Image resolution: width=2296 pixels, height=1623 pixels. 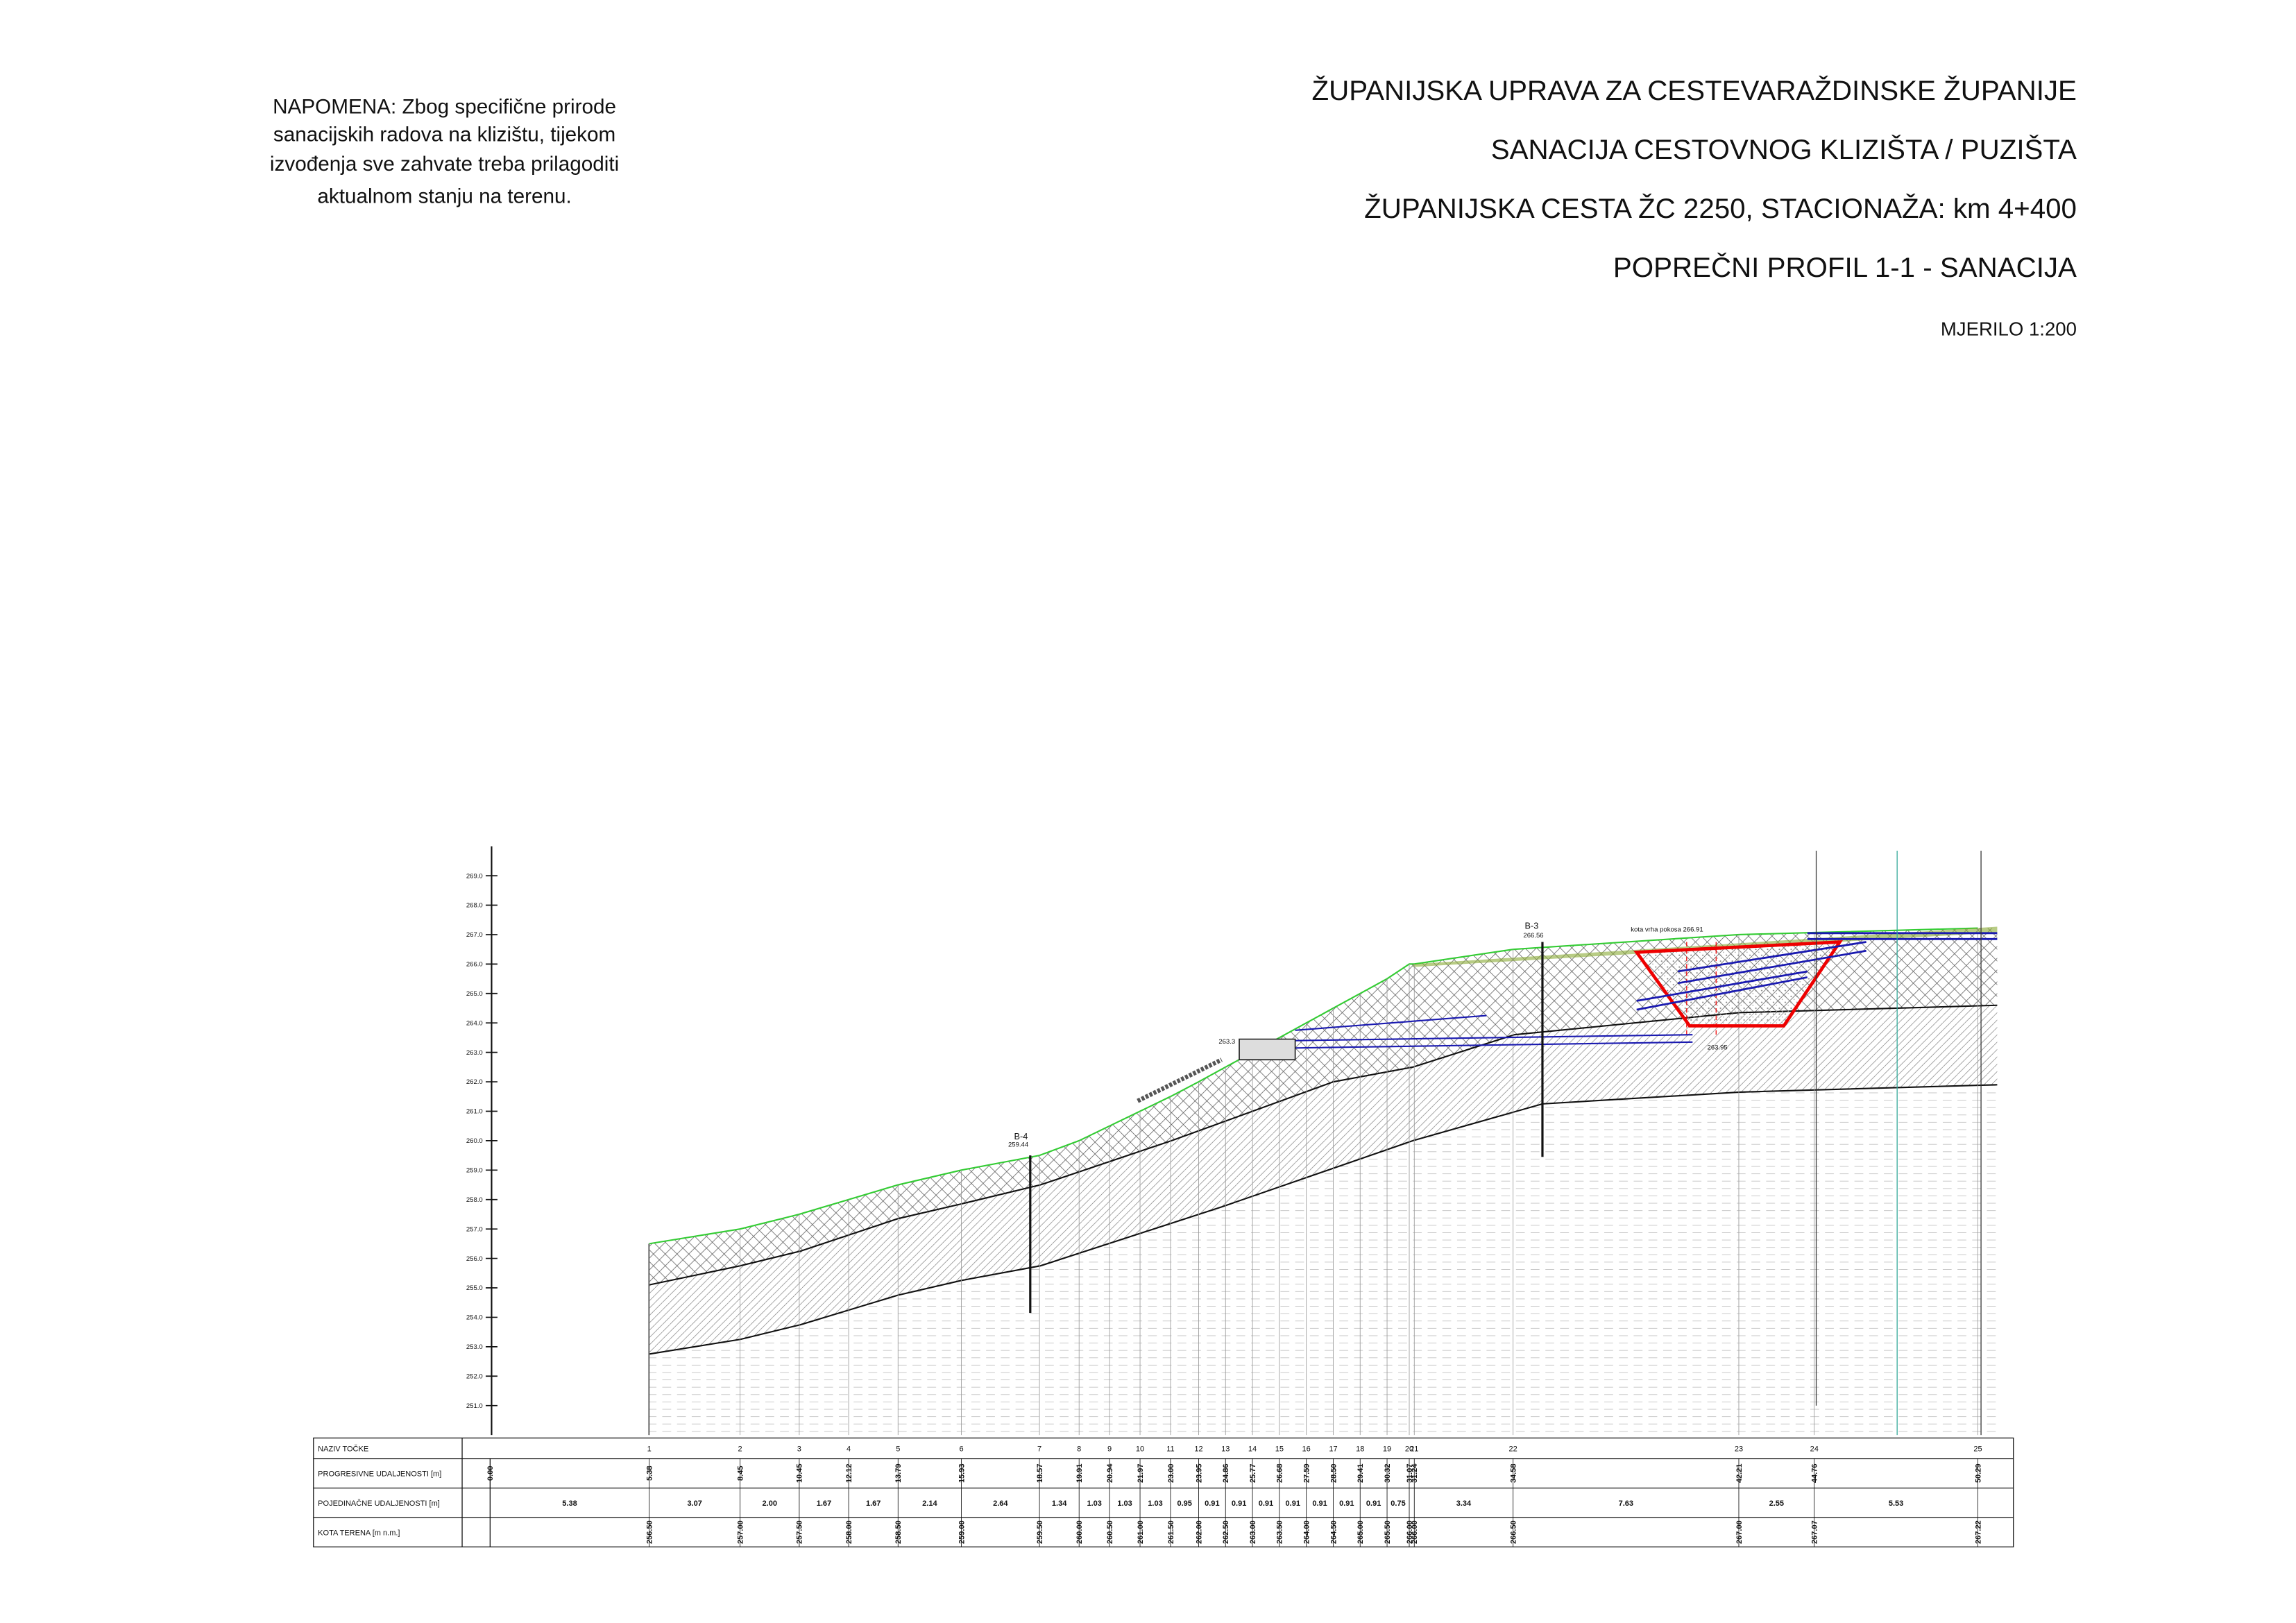 I want to click on progressive-distance: 5.38, so click(x=650, y=1473).